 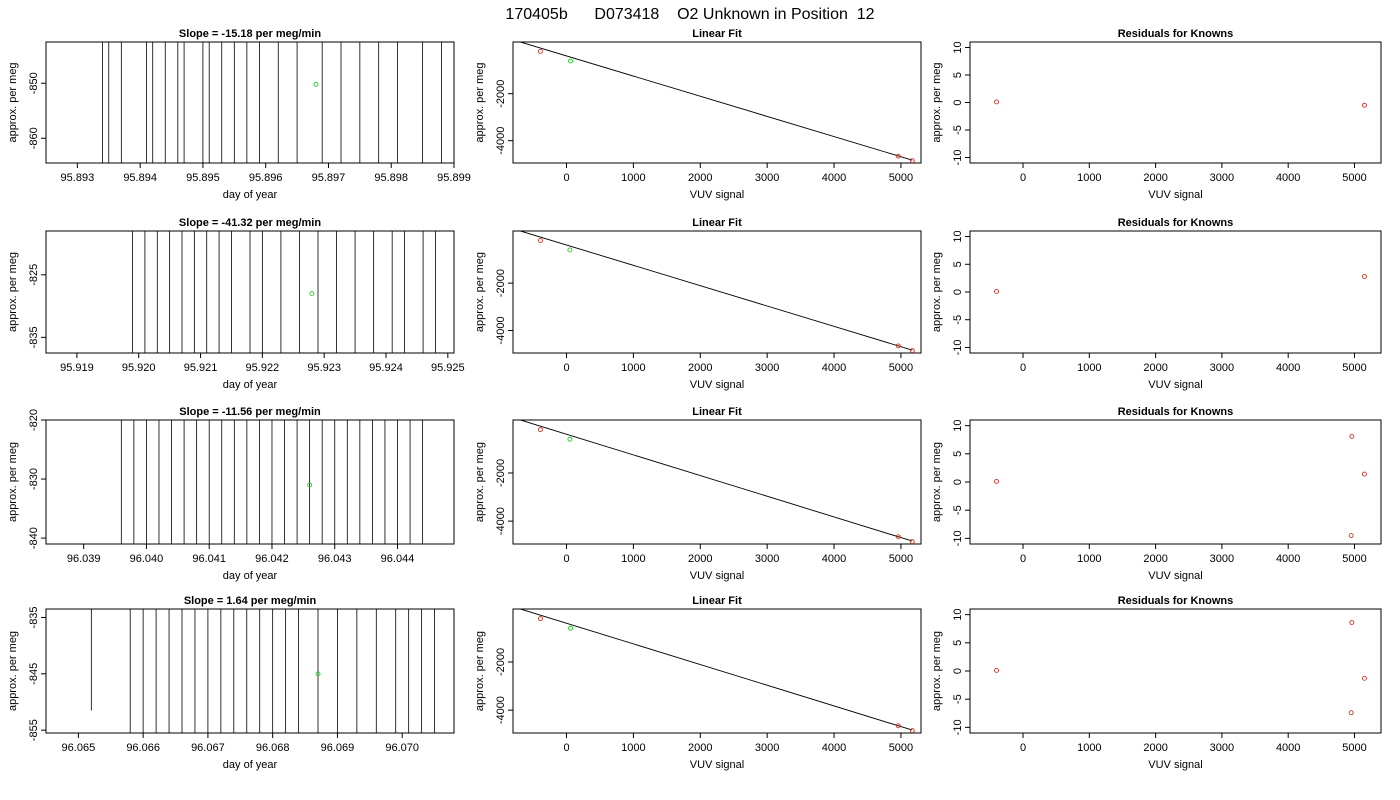 I want to click on row4-timeseries-ytick-label: -845, so click(x=34, y=674).